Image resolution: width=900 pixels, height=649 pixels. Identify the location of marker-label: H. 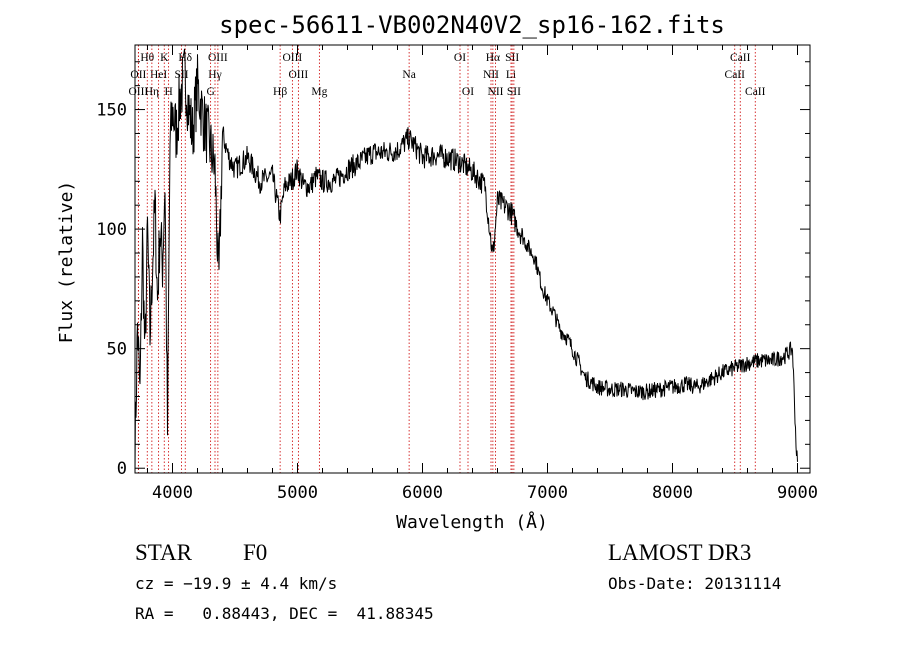
(168, 92).